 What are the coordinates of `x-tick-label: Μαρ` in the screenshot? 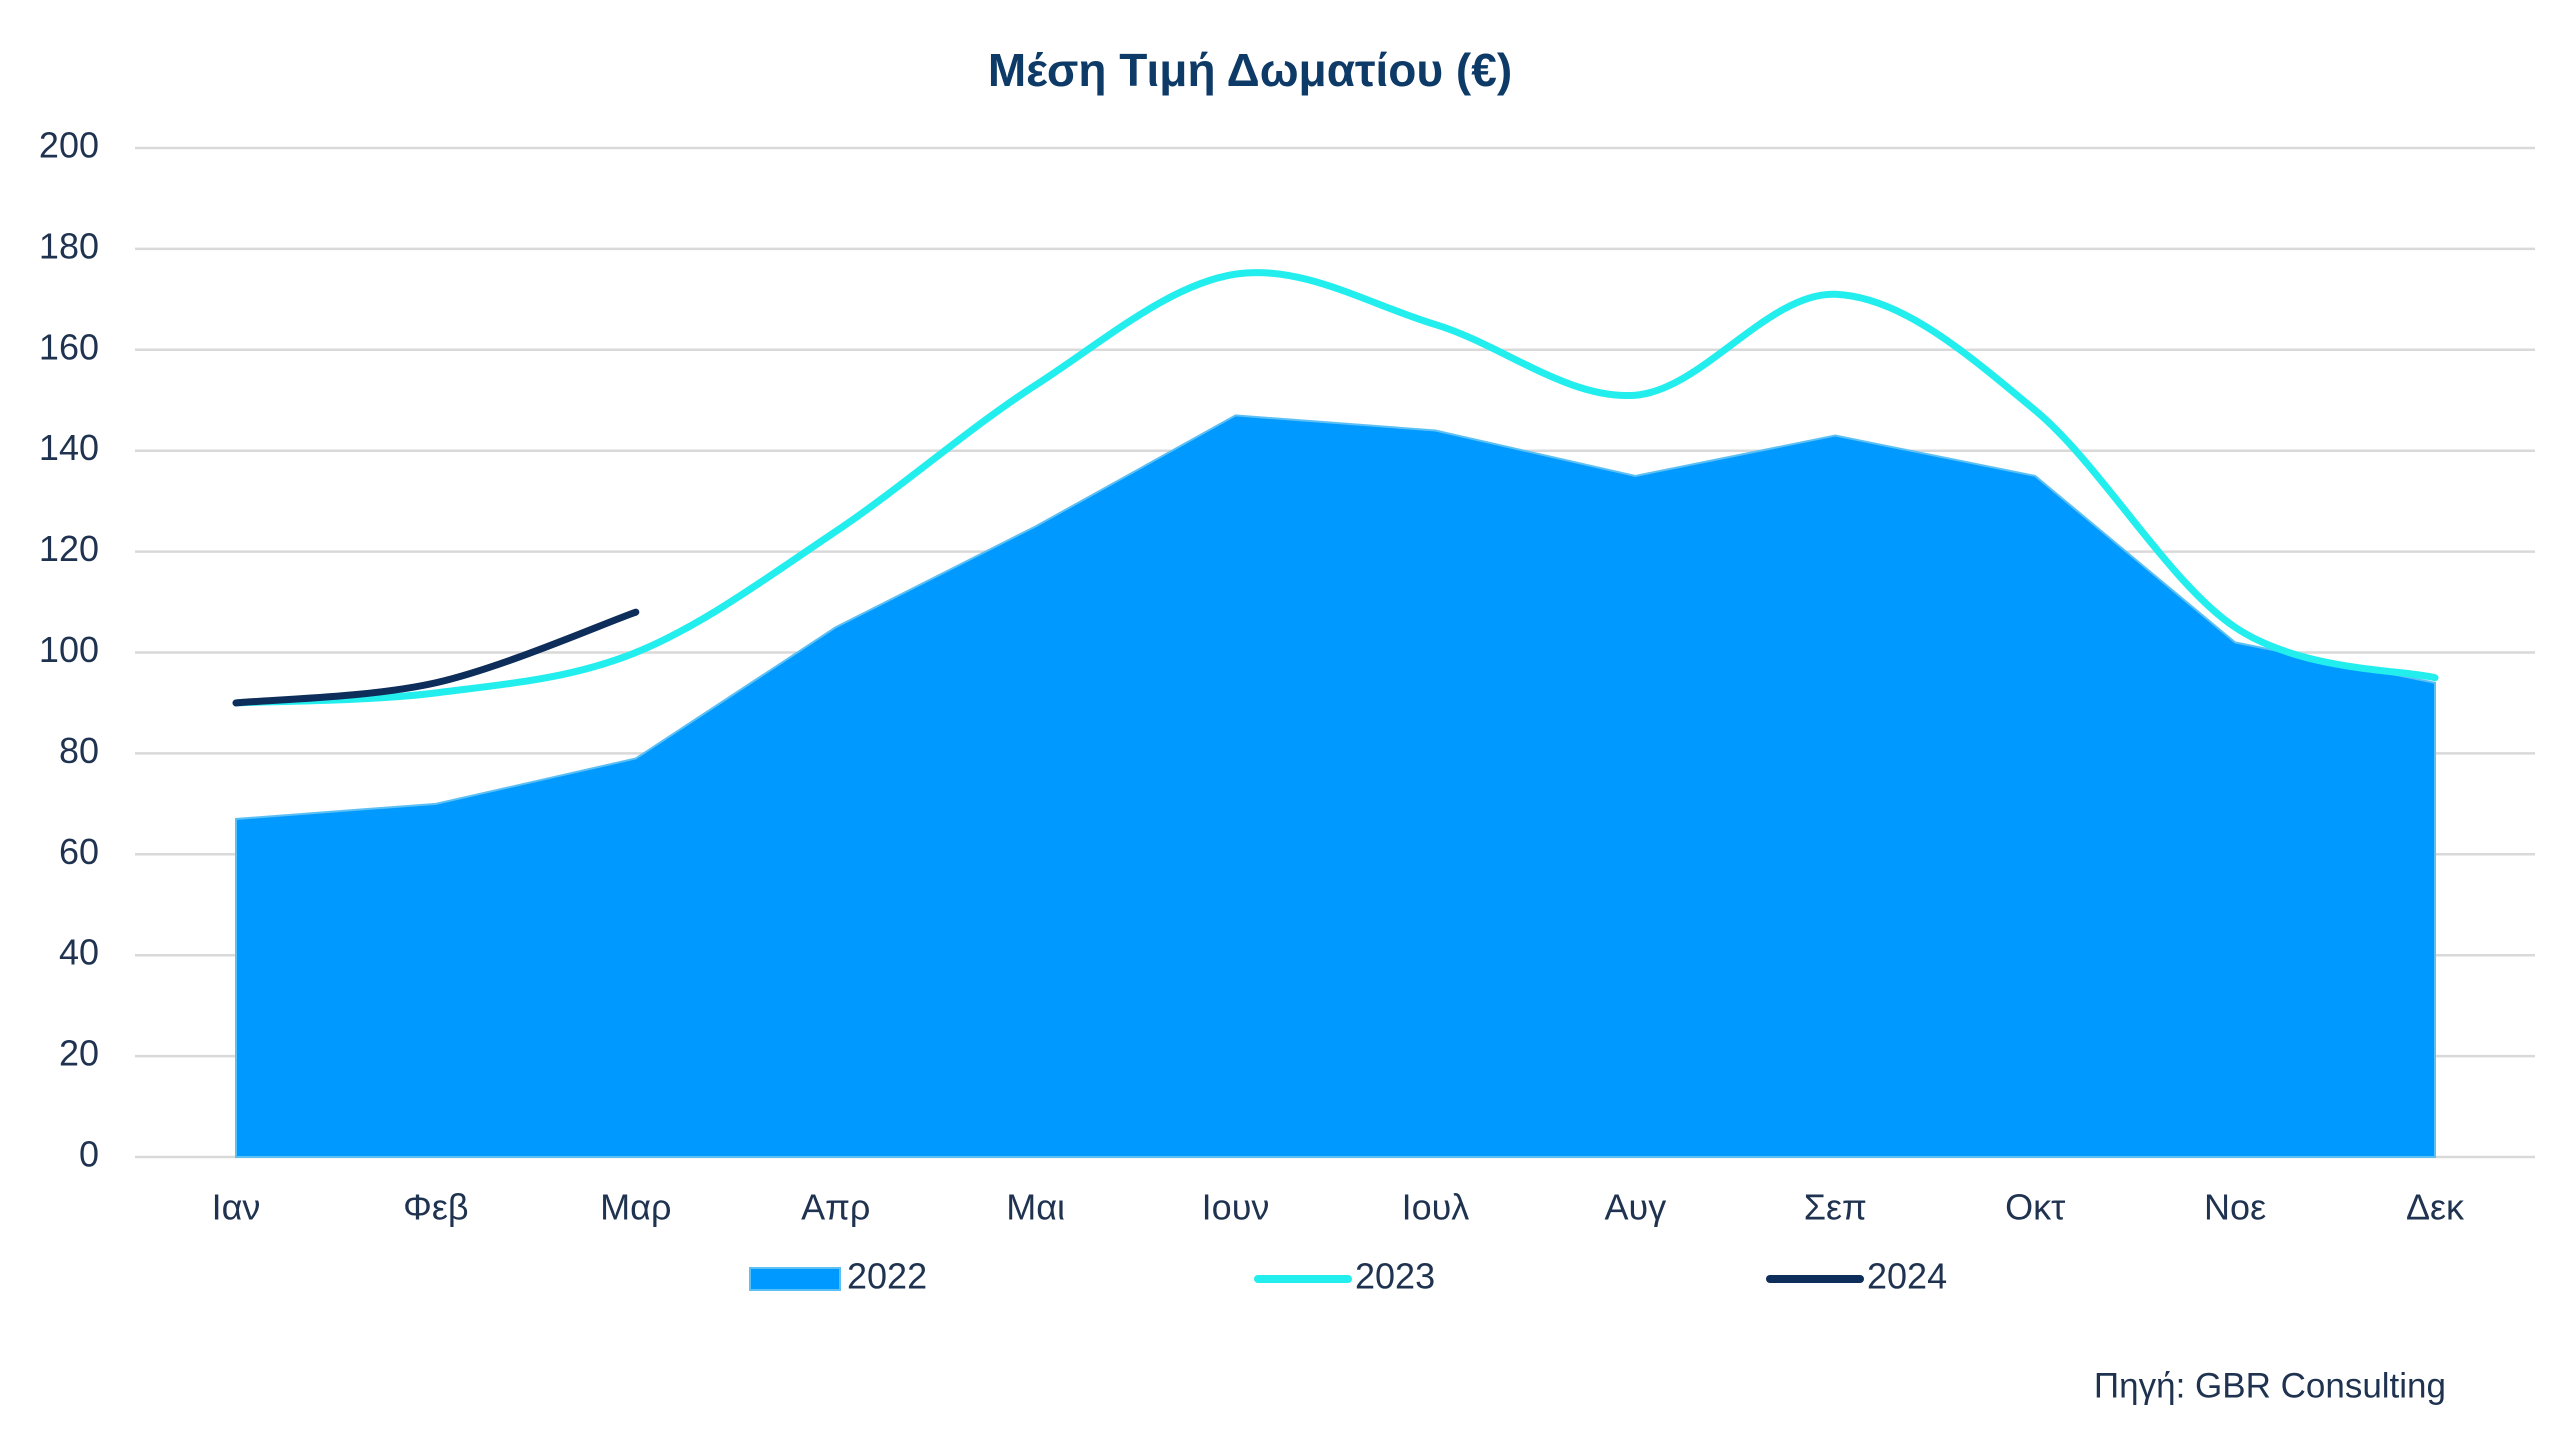 It's located at (635, 1207).